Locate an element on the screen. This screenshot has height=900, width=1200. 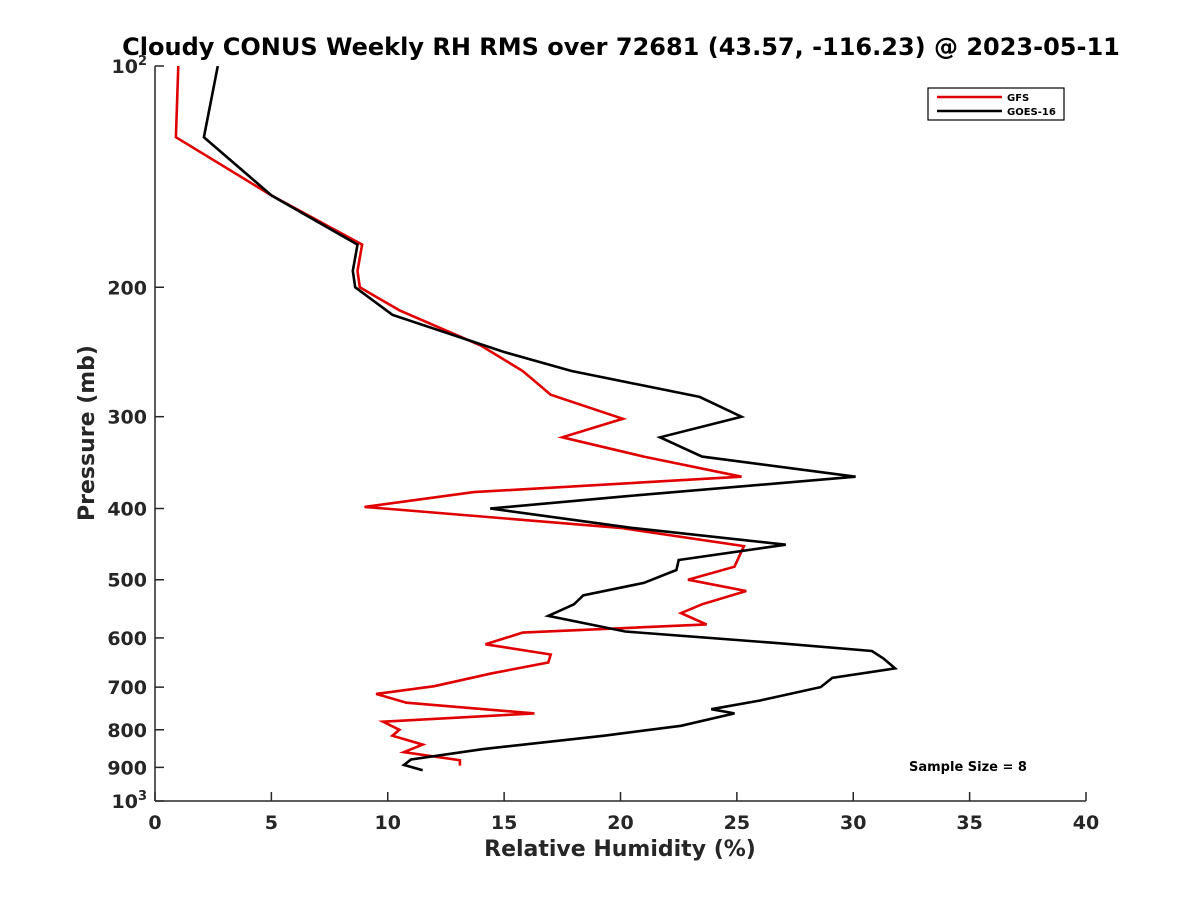
legend-box is located at coordinates (996, 104).